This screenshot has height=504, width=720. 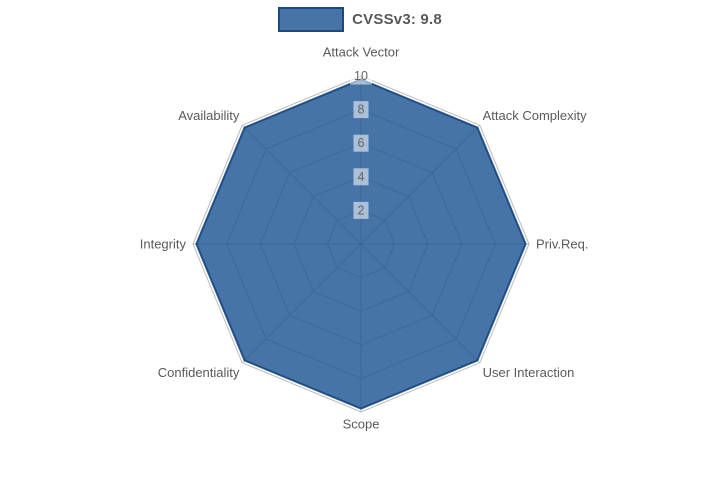 I want to click on radar-axis-label-scope: Scope, so click(x=361, y=424).